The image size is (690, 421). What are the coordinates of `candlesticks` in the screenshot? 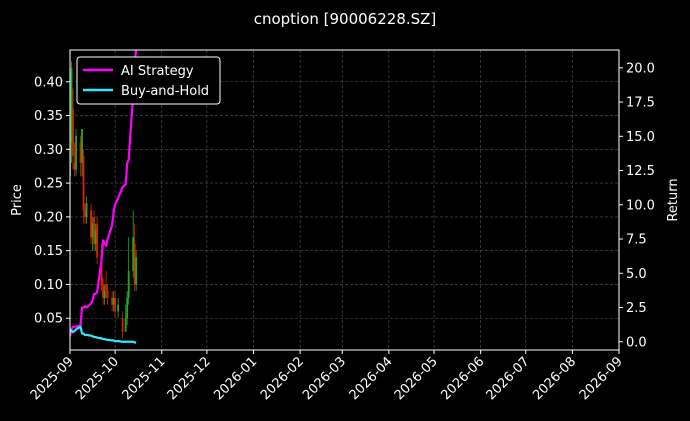 It's located at (104, 200).